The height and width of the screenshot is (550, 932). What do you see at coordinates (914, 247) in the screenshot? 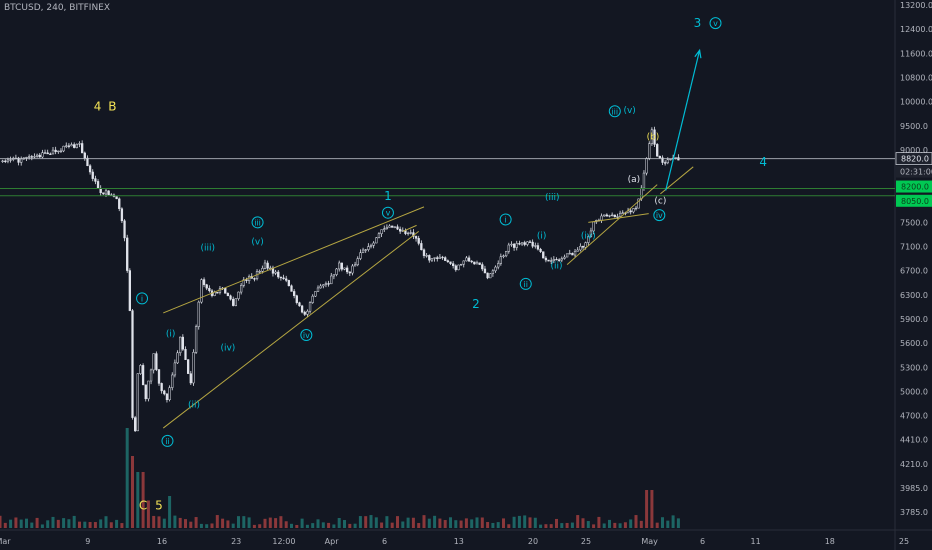
I see `price-tick-label: 7100.0` at bounding box center [914, 247].